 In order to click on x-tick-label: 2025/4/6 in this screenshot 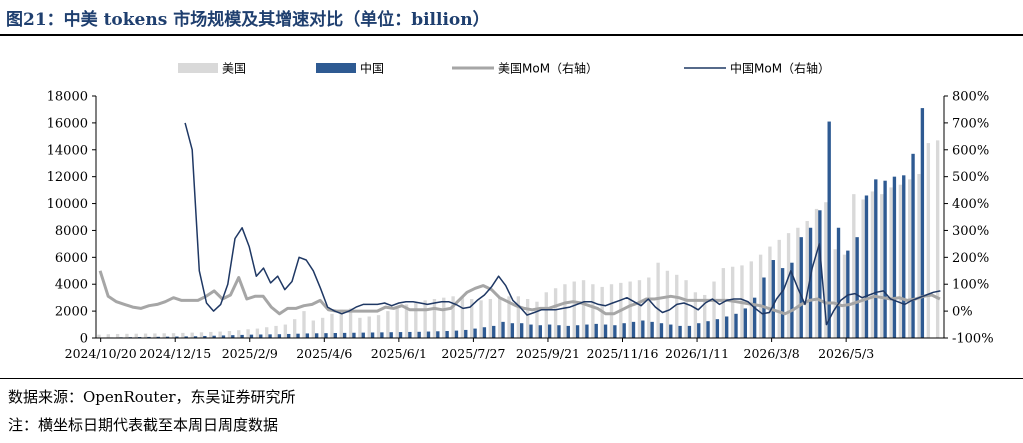, I will do `click(324, 353)`.